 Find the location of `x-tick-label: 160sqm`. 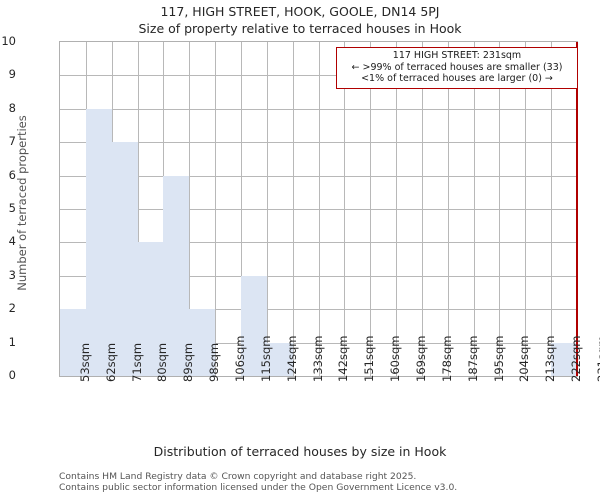

x-tick-label: 160sqm is located at coordinates (395, 358).